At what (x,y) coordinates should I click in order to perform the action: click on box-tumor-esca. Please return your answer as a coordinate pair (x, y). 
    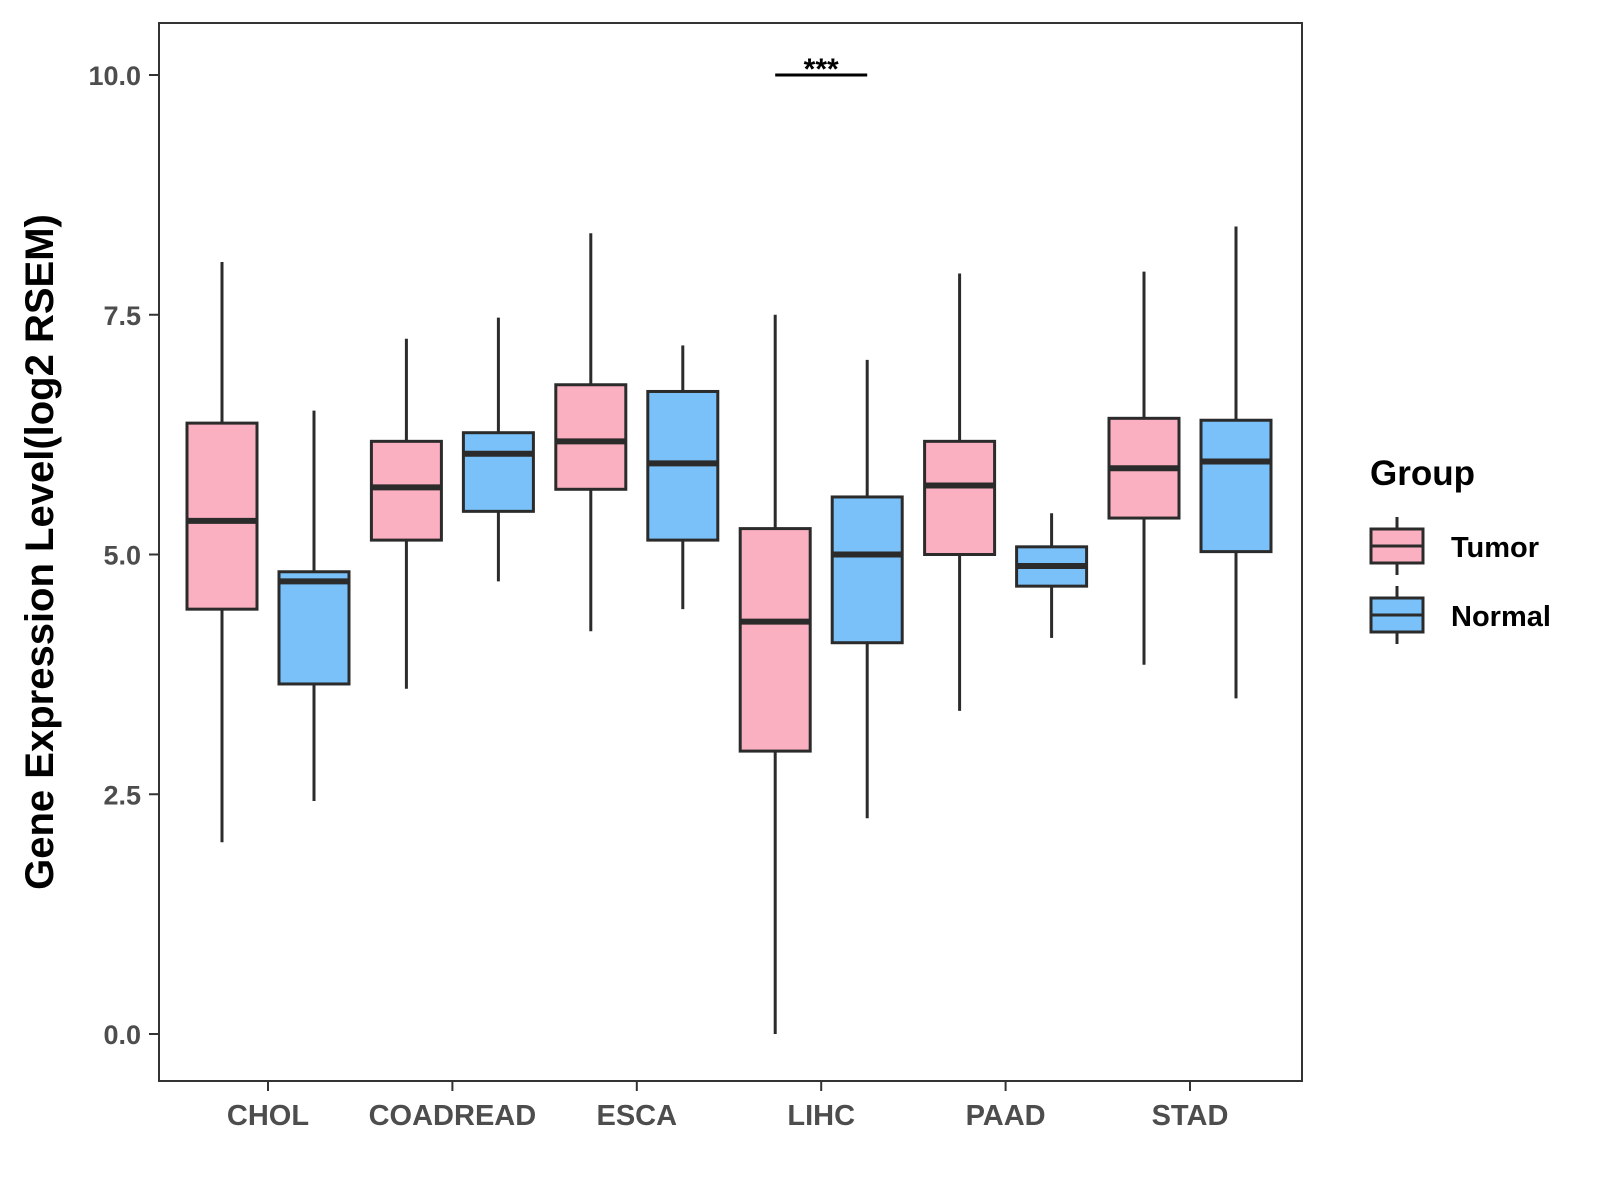
    Looking at the image, I should click on (591, 432).